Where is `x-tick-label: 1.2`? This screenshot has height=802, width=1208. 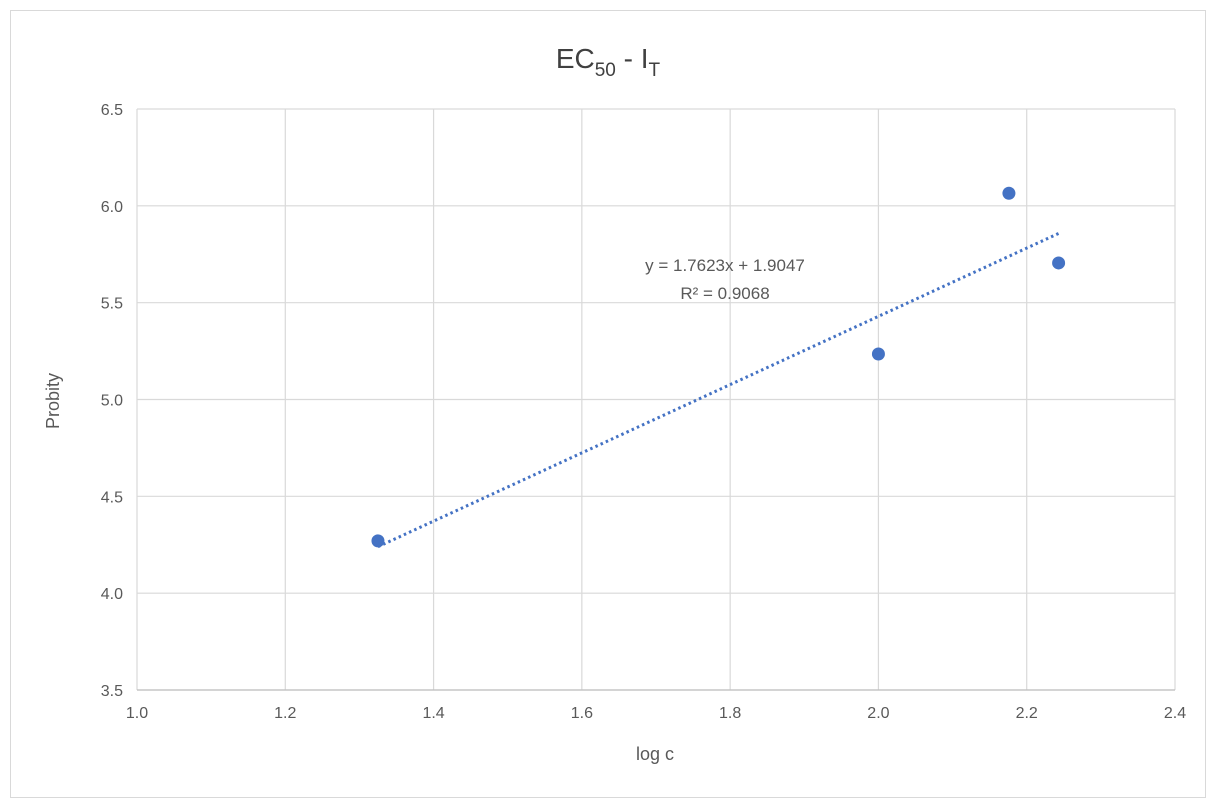 x-tick-label: 1.2 is located at coordinates (285, 713).